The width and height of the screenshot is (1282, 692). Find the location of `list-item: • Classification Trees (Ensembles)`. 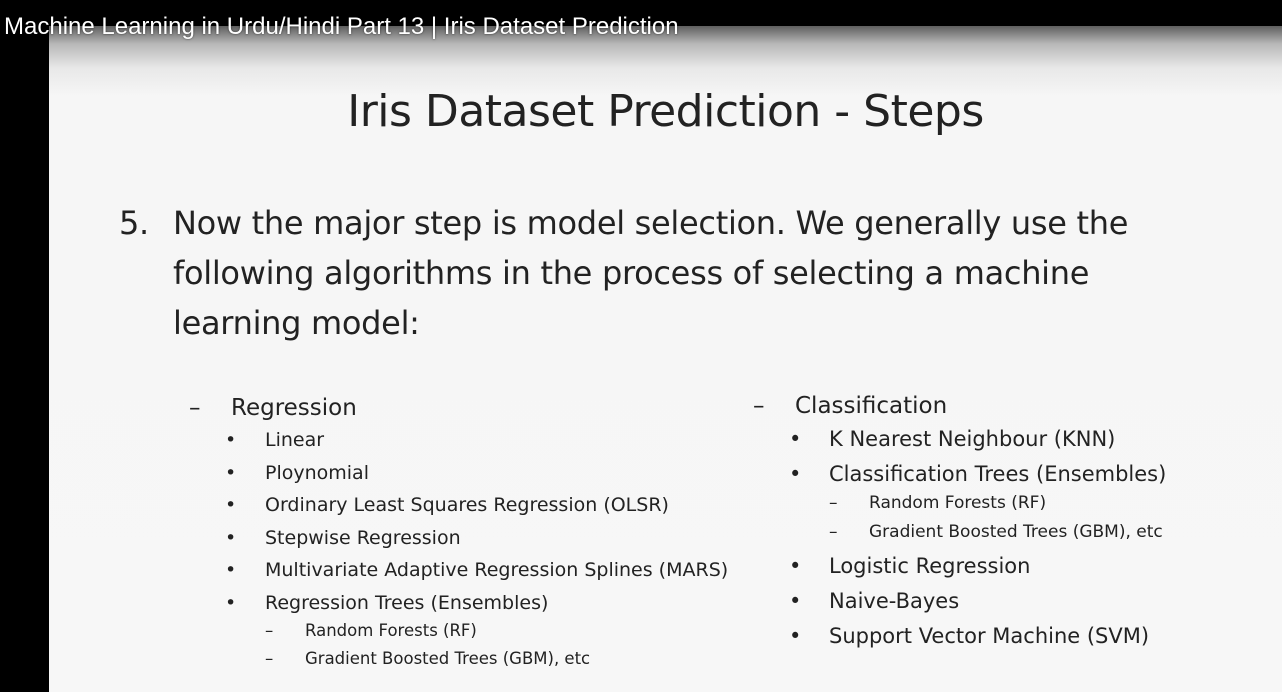

list-item: • Classification Trees (Ensembles) is located at coordinates (959, 474).